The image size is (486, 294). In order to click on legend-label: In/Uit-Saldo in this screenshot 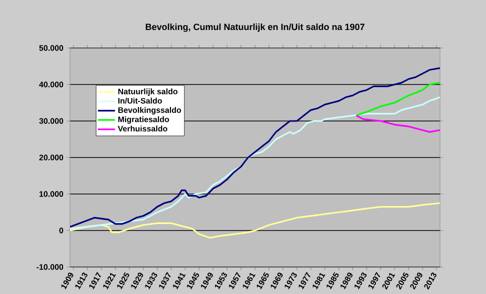, I will do `click(140, 101)`.